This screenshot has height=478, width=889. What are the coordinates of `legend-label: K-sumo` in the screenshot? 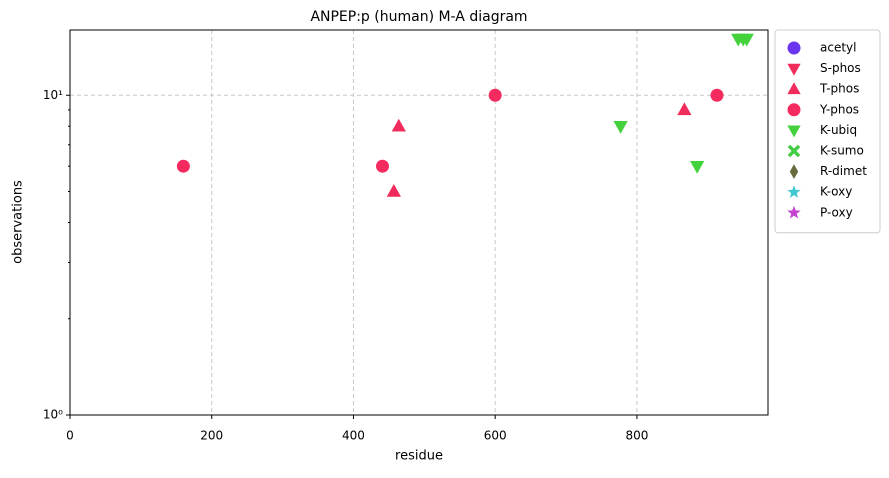 It's located at (842, 151).